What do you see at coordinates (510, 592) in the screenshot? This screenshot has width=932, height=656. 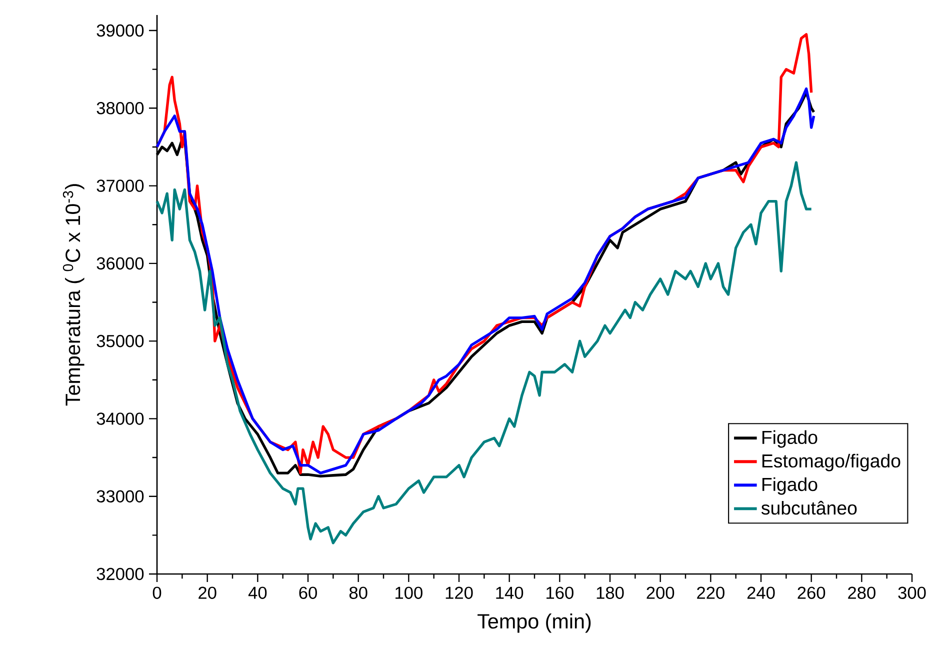 I see `x-tick-label: 140` at bounding box center [510, 592].